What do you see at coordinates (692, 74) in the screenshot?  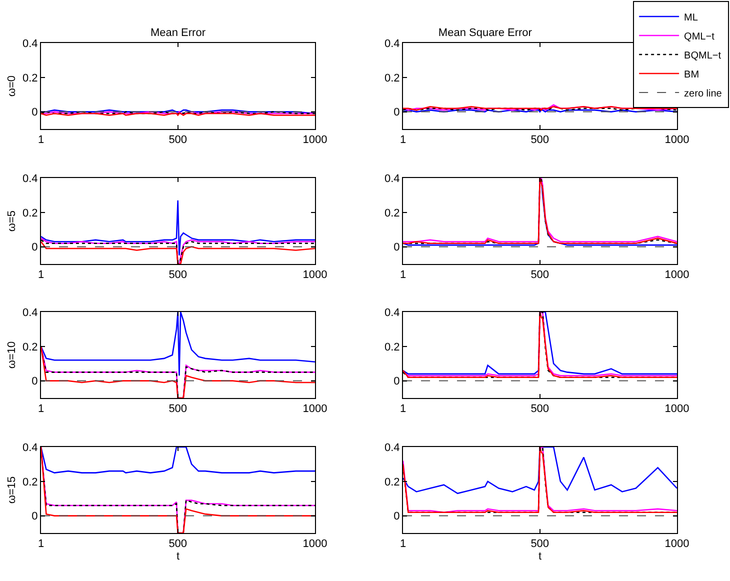 I see `legend-label: BM` at bounding box center [692, 74].